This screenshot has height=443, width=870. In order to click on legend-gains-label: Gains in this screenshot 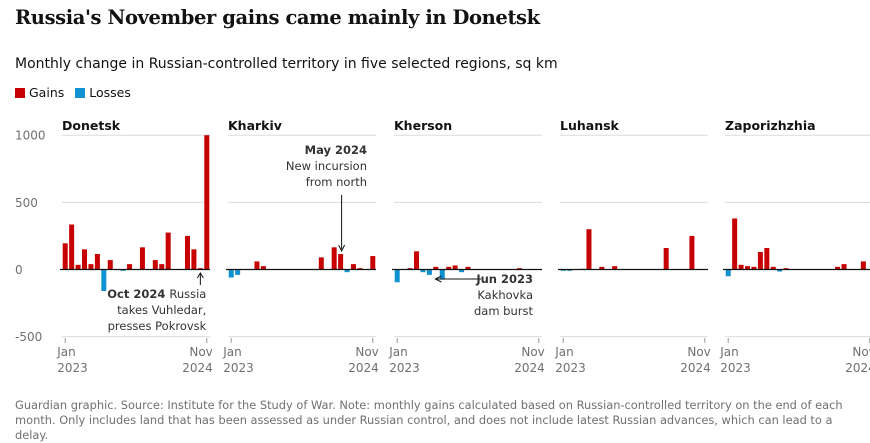, I will do `click(47, 92)`.